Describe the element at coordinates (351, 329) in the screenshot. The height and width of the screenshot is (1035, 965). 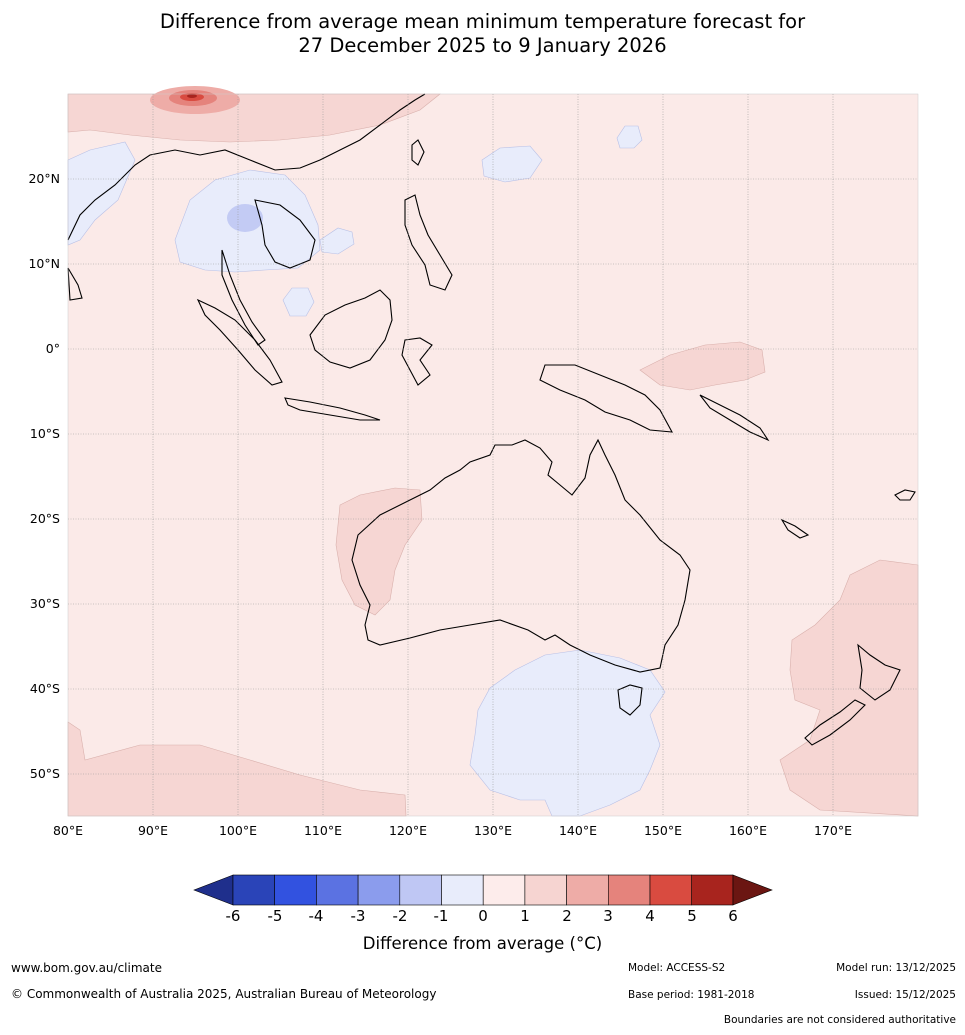
I see `borneo-outline` at that location.